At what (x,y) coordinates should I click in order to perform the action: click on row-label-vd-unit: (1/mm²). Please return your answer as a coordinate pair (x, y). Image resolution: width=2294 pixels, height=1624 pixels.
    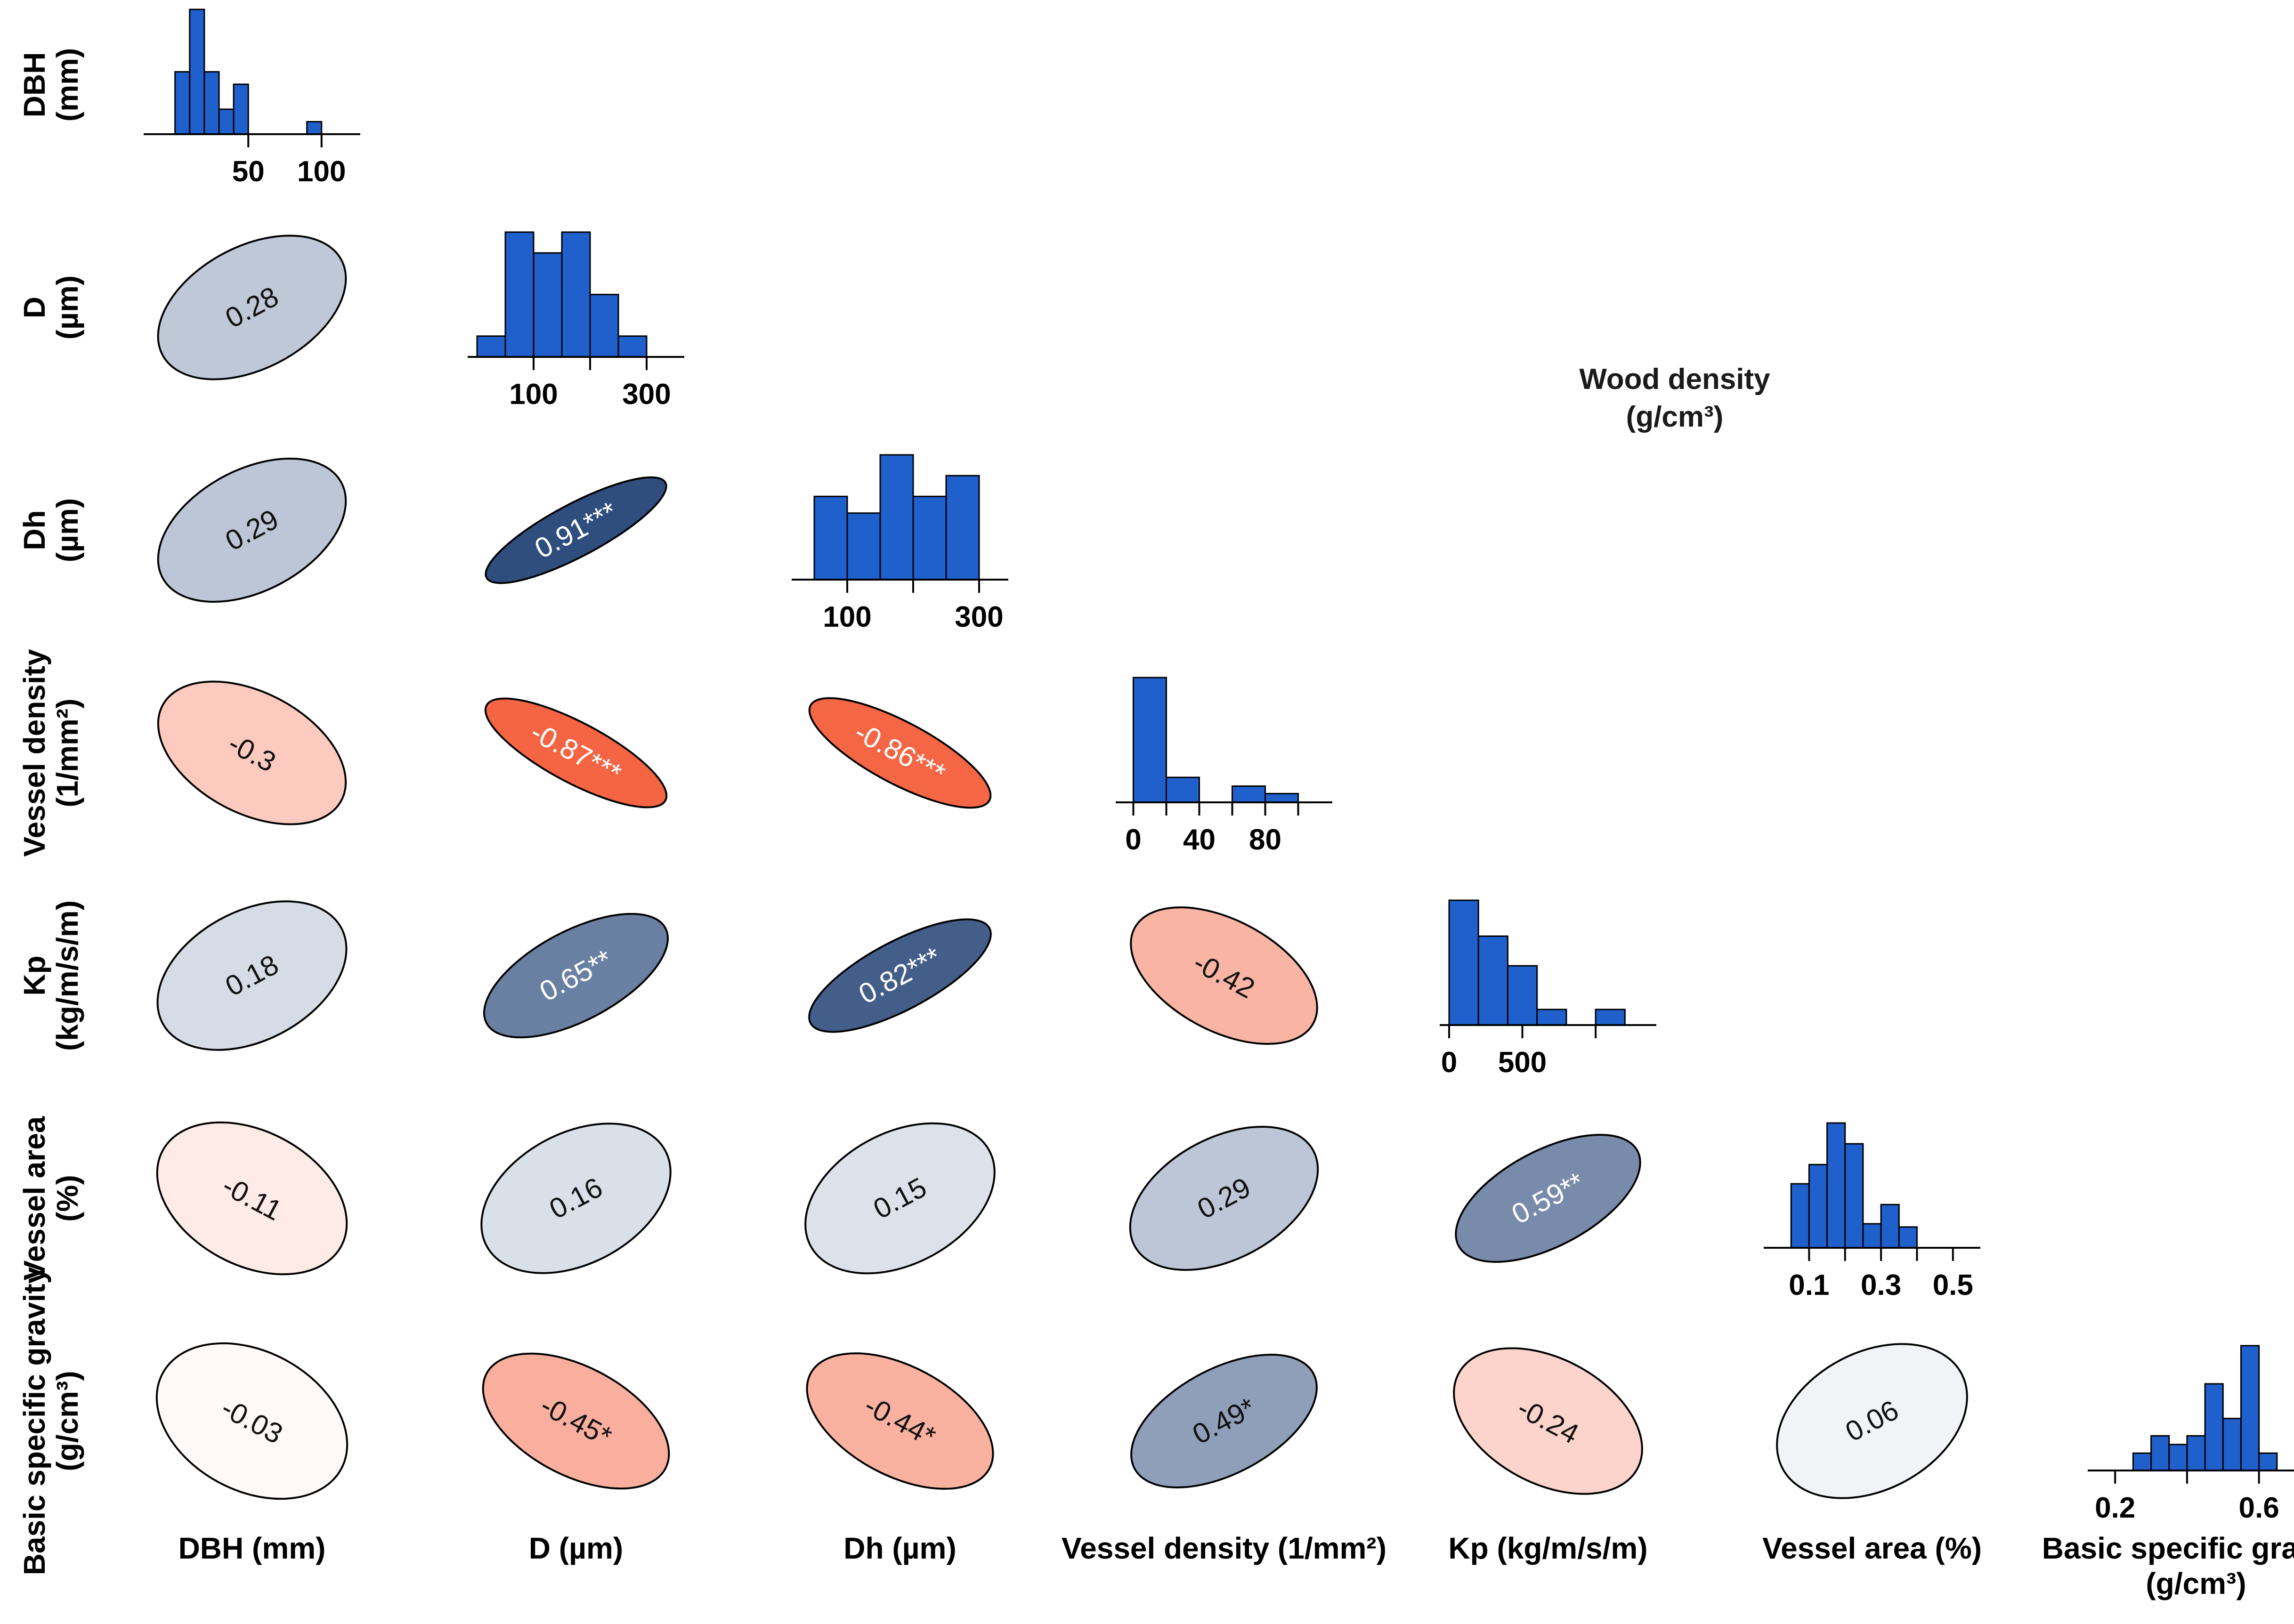
    Looking at the image, I should click on (67, 752).